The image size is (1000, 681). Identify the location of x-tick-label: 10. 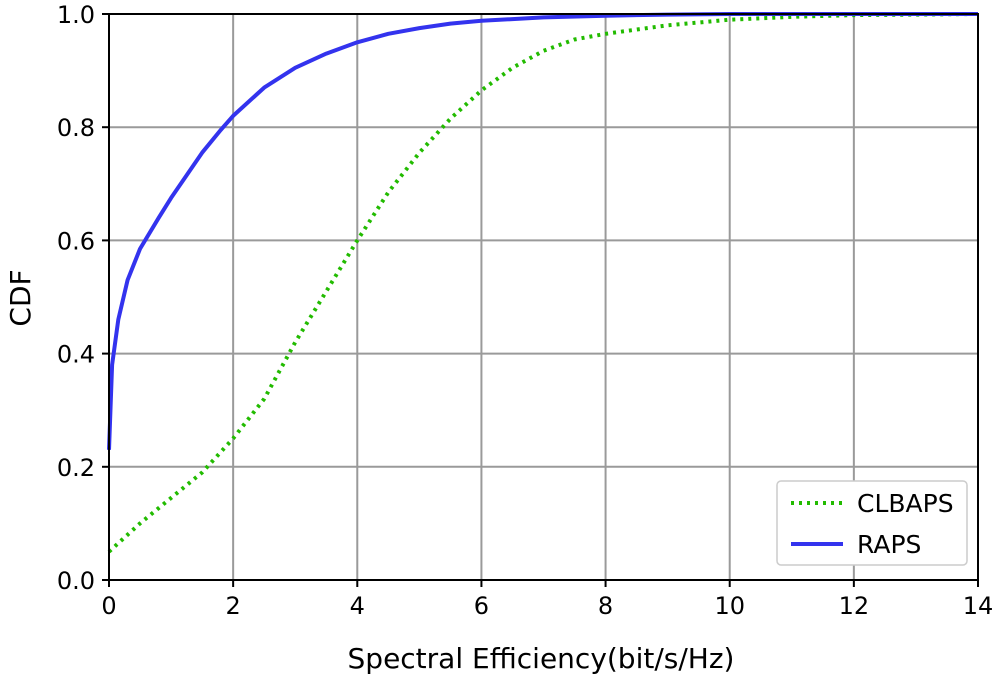
(729, 606).